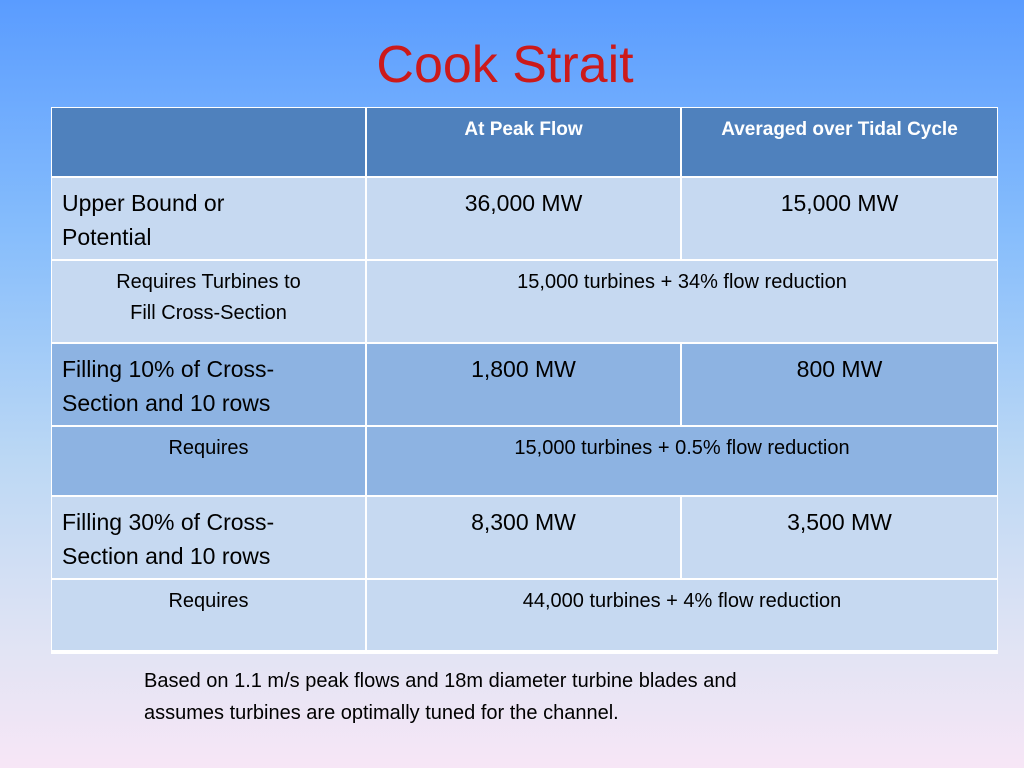 This screenshot has height=768, width=1024. What do you see at coordinates (168, 522) in the screenshot?
I see `row-label-line1: Filling 30% of Cross-` at bounding box center [168, 522].